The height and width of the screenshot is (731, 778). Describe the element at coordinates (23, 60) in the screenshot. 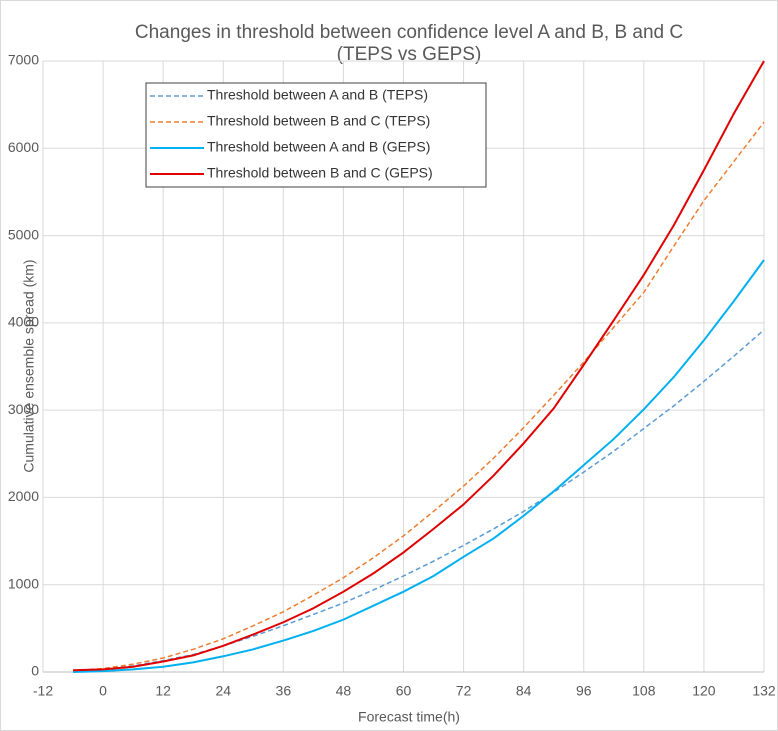

I see `y-tick-label: 7000` at that location.